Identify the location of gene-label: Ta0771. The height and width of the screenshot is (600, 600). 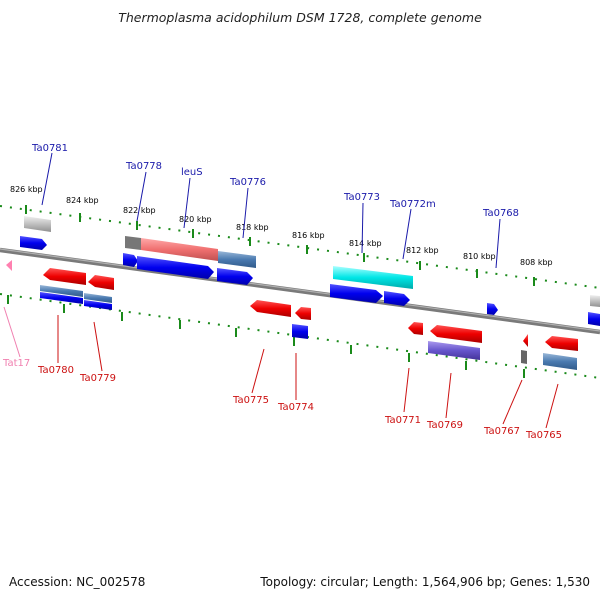
(402, 420).